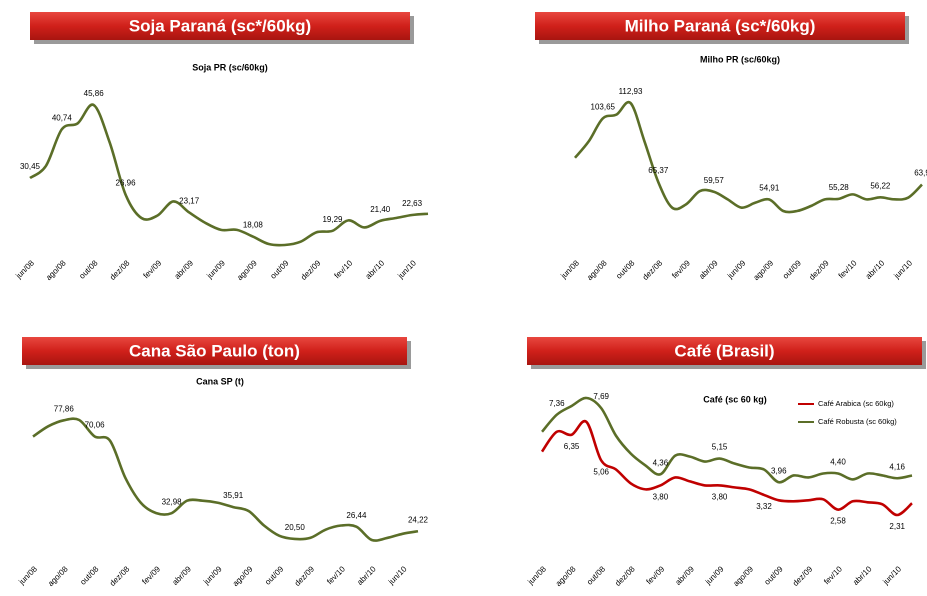 Image resolution: width=927 pixels, height=596 pixels. Describe the element at coordinates (764, 506) in the screenshot. I see `data-label: 3,32` at that location.